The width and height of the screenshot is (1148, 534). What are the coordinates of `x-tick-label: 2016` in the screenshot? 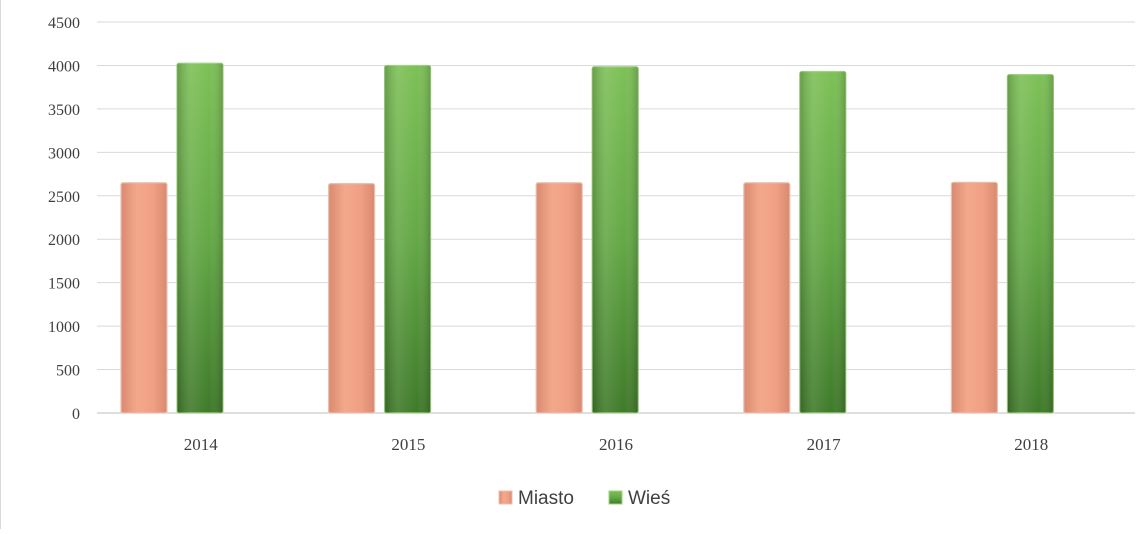 It's located at (616, 444).